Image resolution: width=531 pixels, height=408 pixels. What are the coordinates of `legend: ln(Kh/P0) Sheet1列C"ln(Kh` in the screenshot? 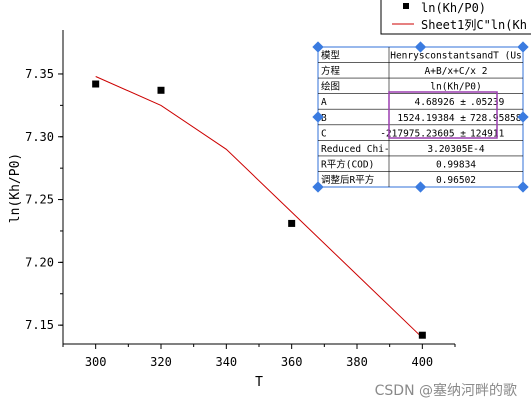 It's located at (455, 17).